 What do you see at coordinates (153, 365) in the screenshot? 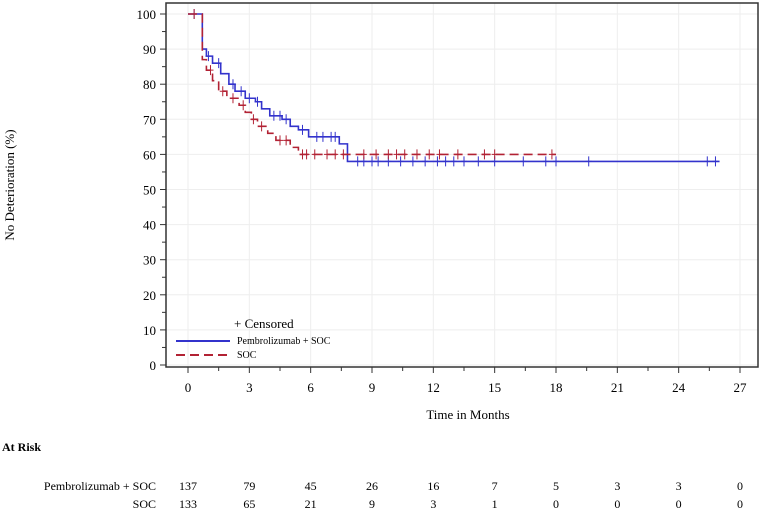
I see `y-tick-label: 0` at bounding box center [153, 365].